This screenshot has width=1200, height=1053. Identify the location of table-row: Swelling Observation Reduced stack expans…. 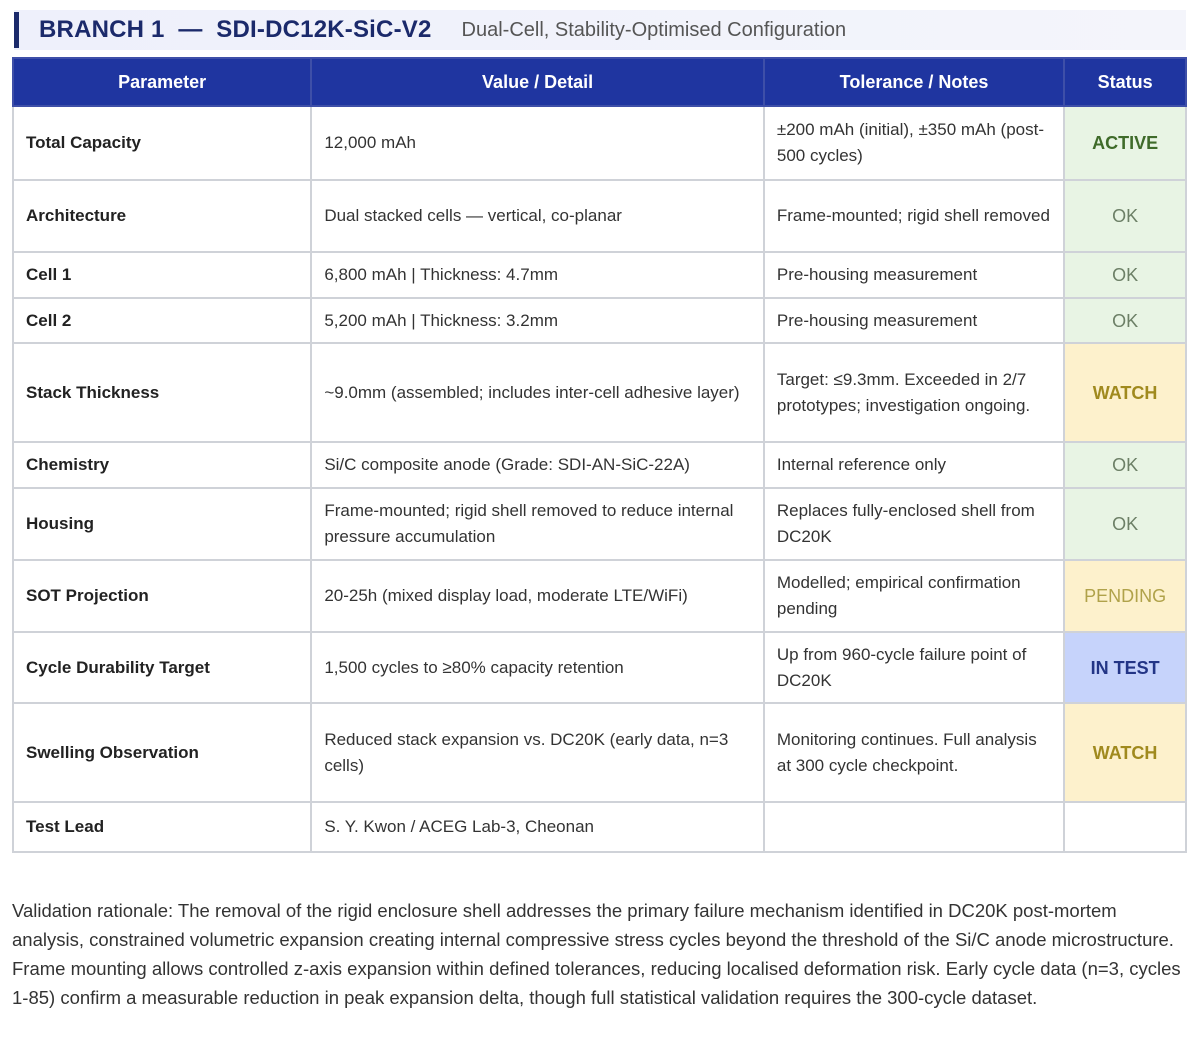
(599, 752).